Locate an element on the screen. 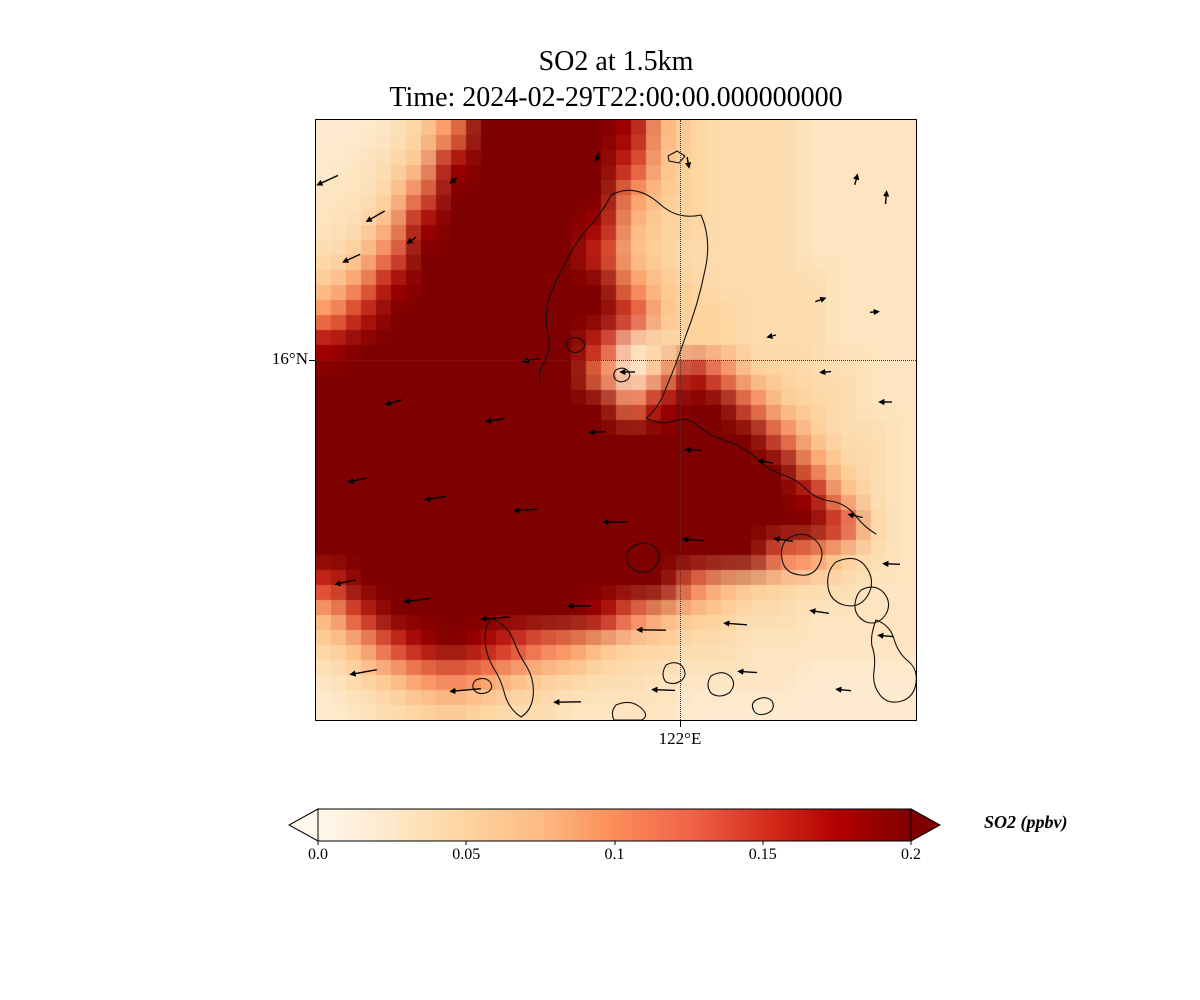  colorbar-gradient is located at coordinates (614, 825).